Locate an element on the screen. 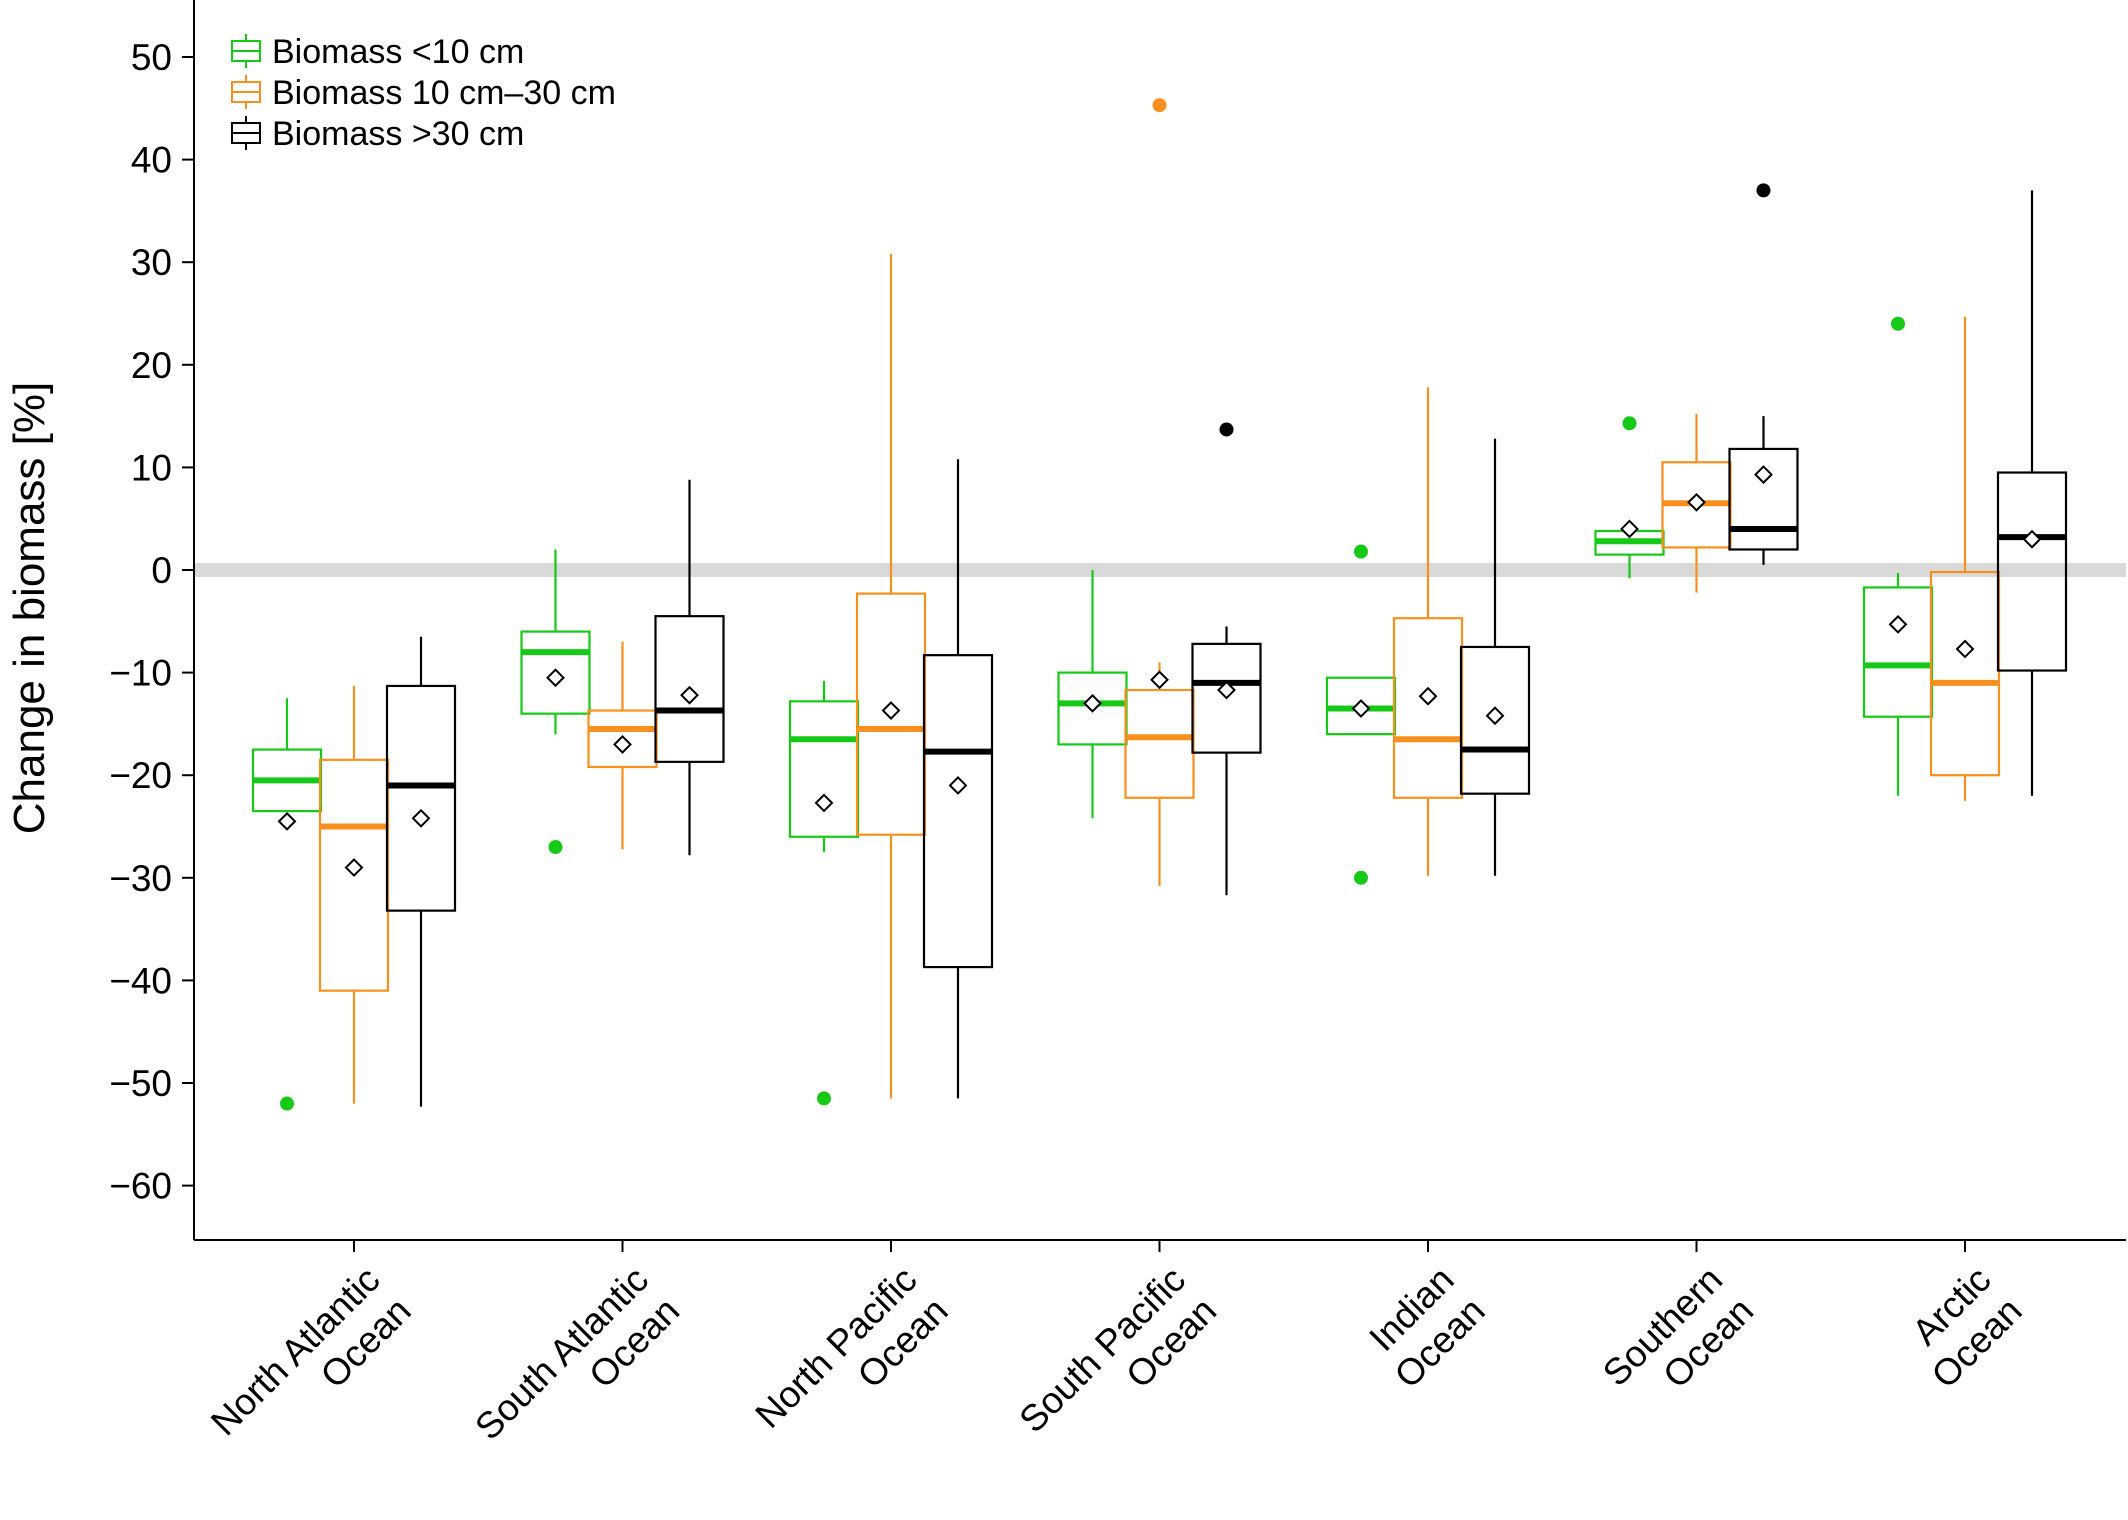 The image size is (2128, 1520). x-tick-label: North AtlanticOcean is located at coordinates (311, 1367).